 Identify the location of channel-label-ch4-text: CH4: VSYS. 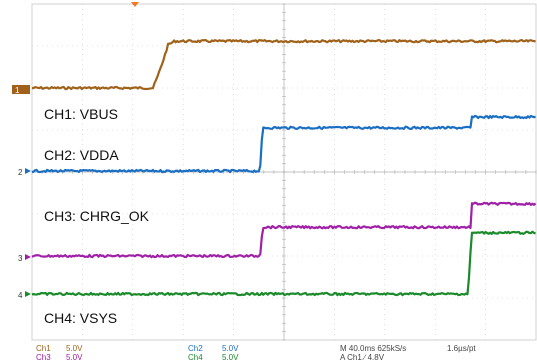
(80, 318).